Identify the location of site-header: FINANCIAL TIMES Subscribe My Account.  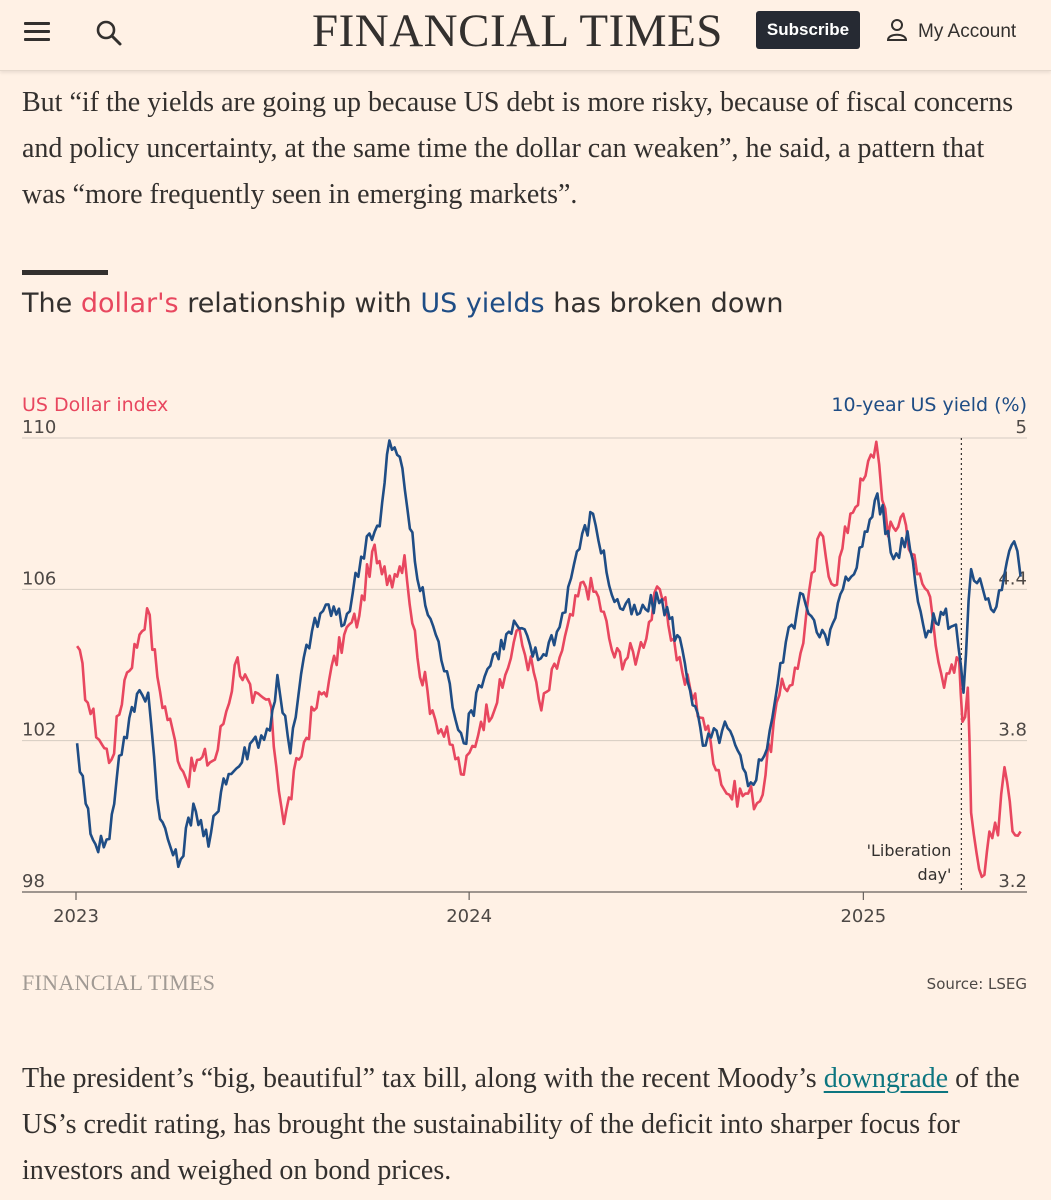
(525, 35).